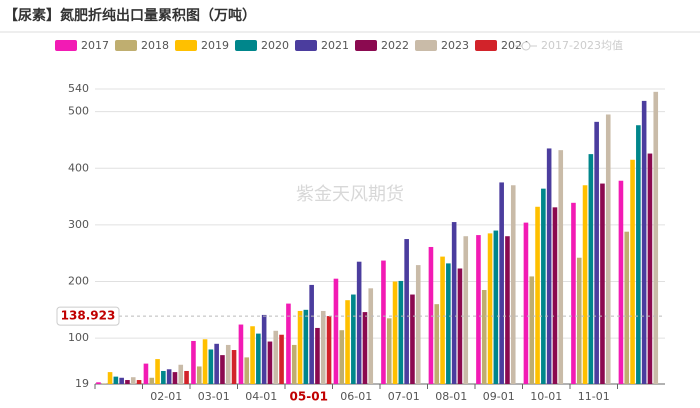 The width and height of the screenshot is (700, 408). Describe the element at coordinates (455, 45) in the screenshot. I see `legend-label: 2023` at that location.